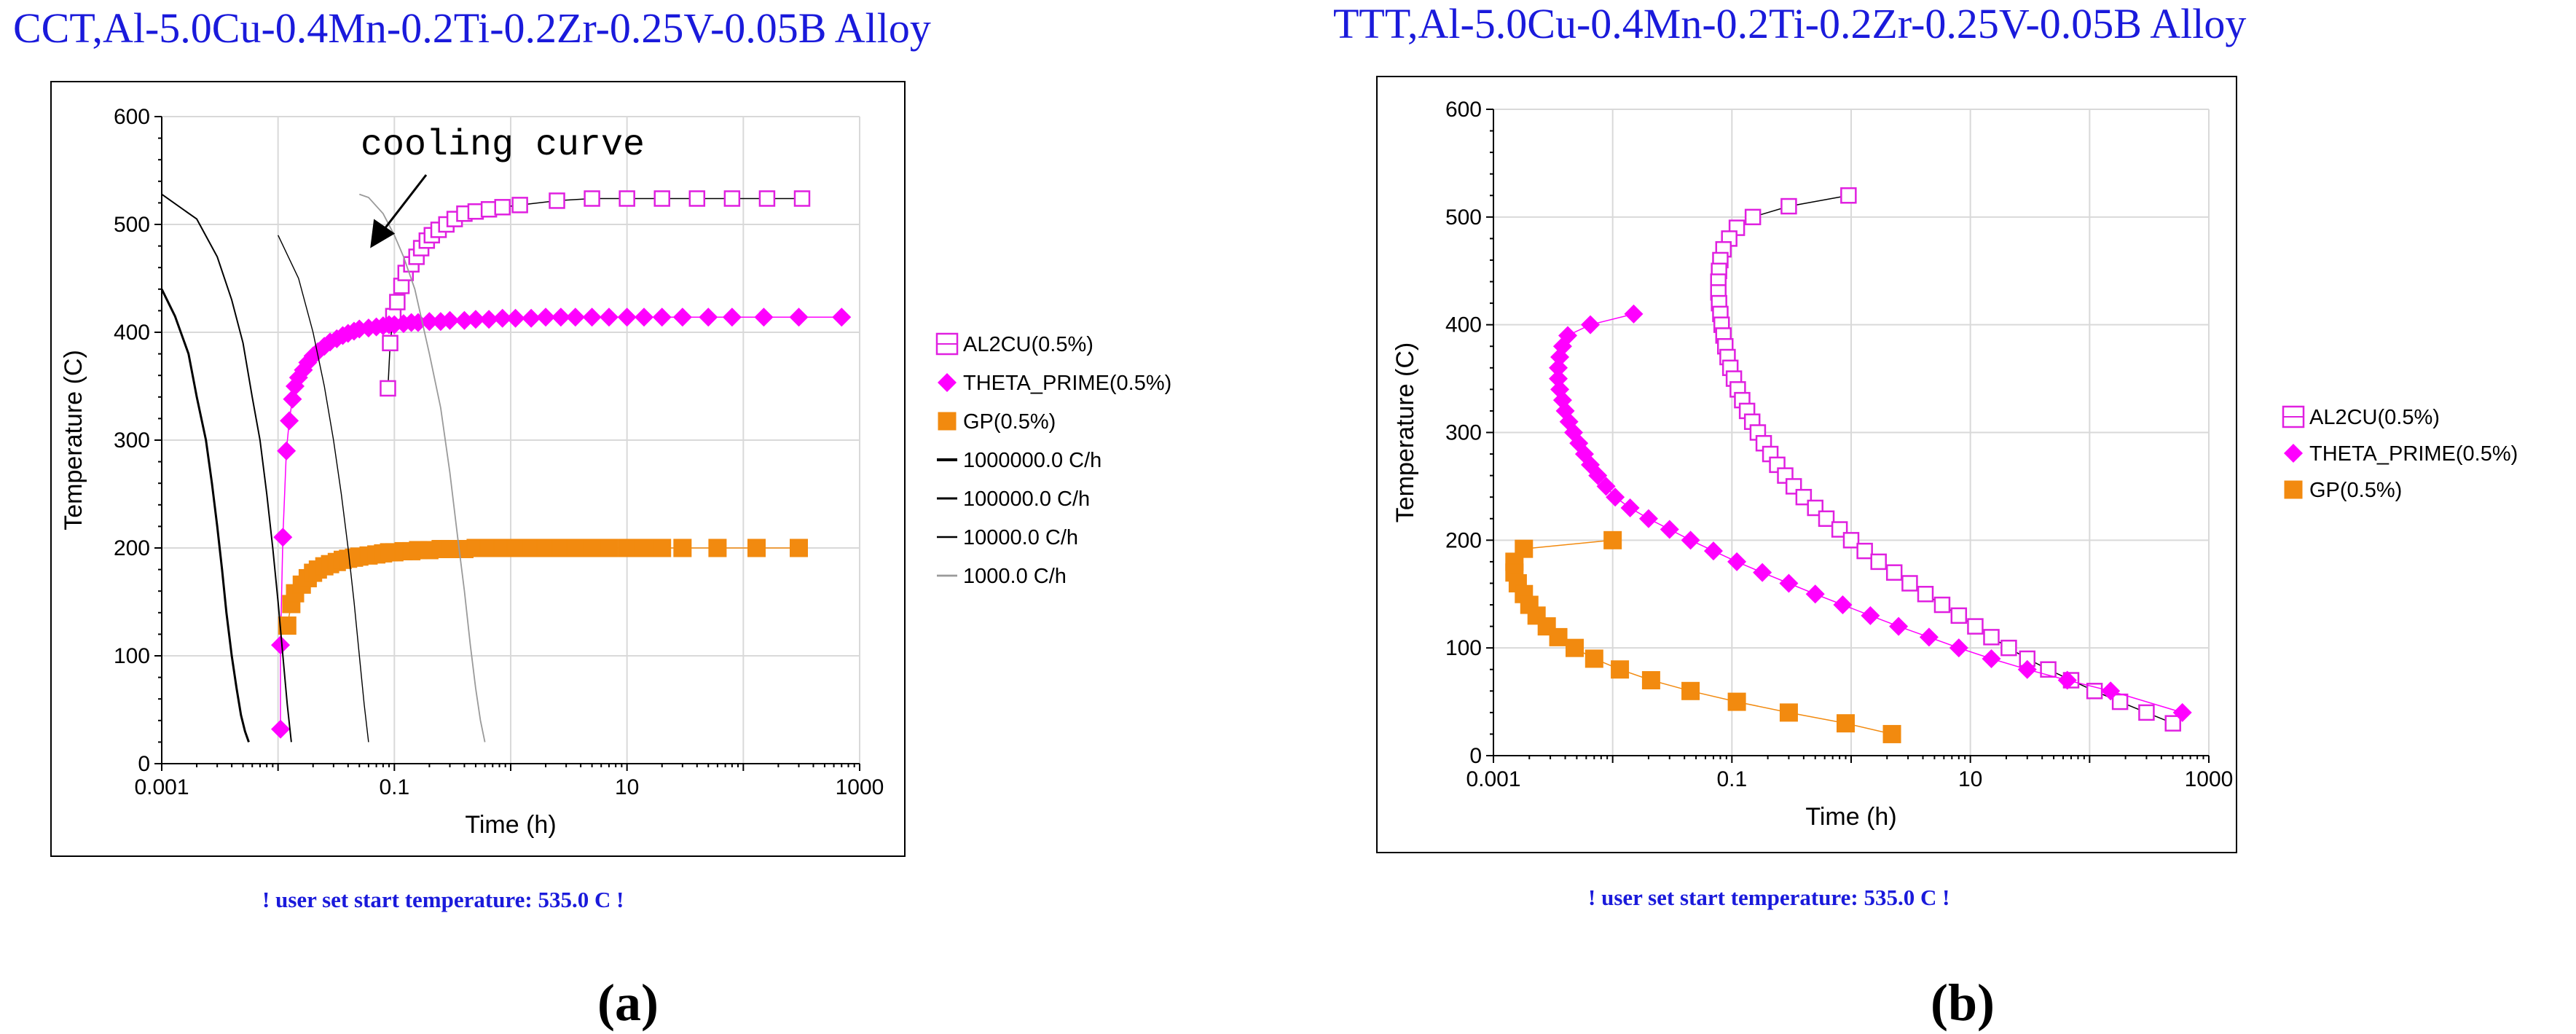 This screenshot has width=2576, height=1034. Describe the element at coordinates (1009, 422) in the screenshot. I see `cct-legend-gp-0-5-label: GP(0.5%)` at that location.